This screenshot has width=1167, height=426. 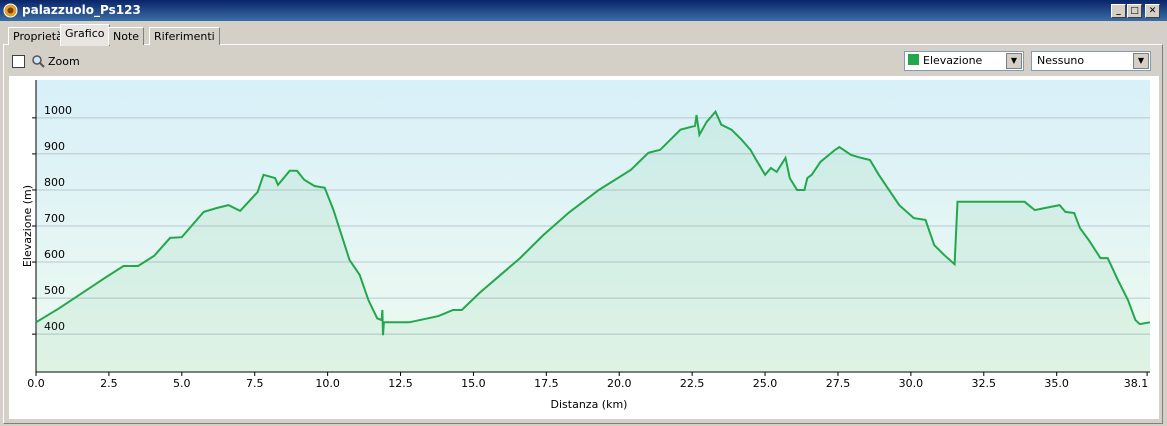 What do you see at coordinates (1134, 11) in the screenshot?
I see `maximize-button: □` at bounding box center [1134, 11].